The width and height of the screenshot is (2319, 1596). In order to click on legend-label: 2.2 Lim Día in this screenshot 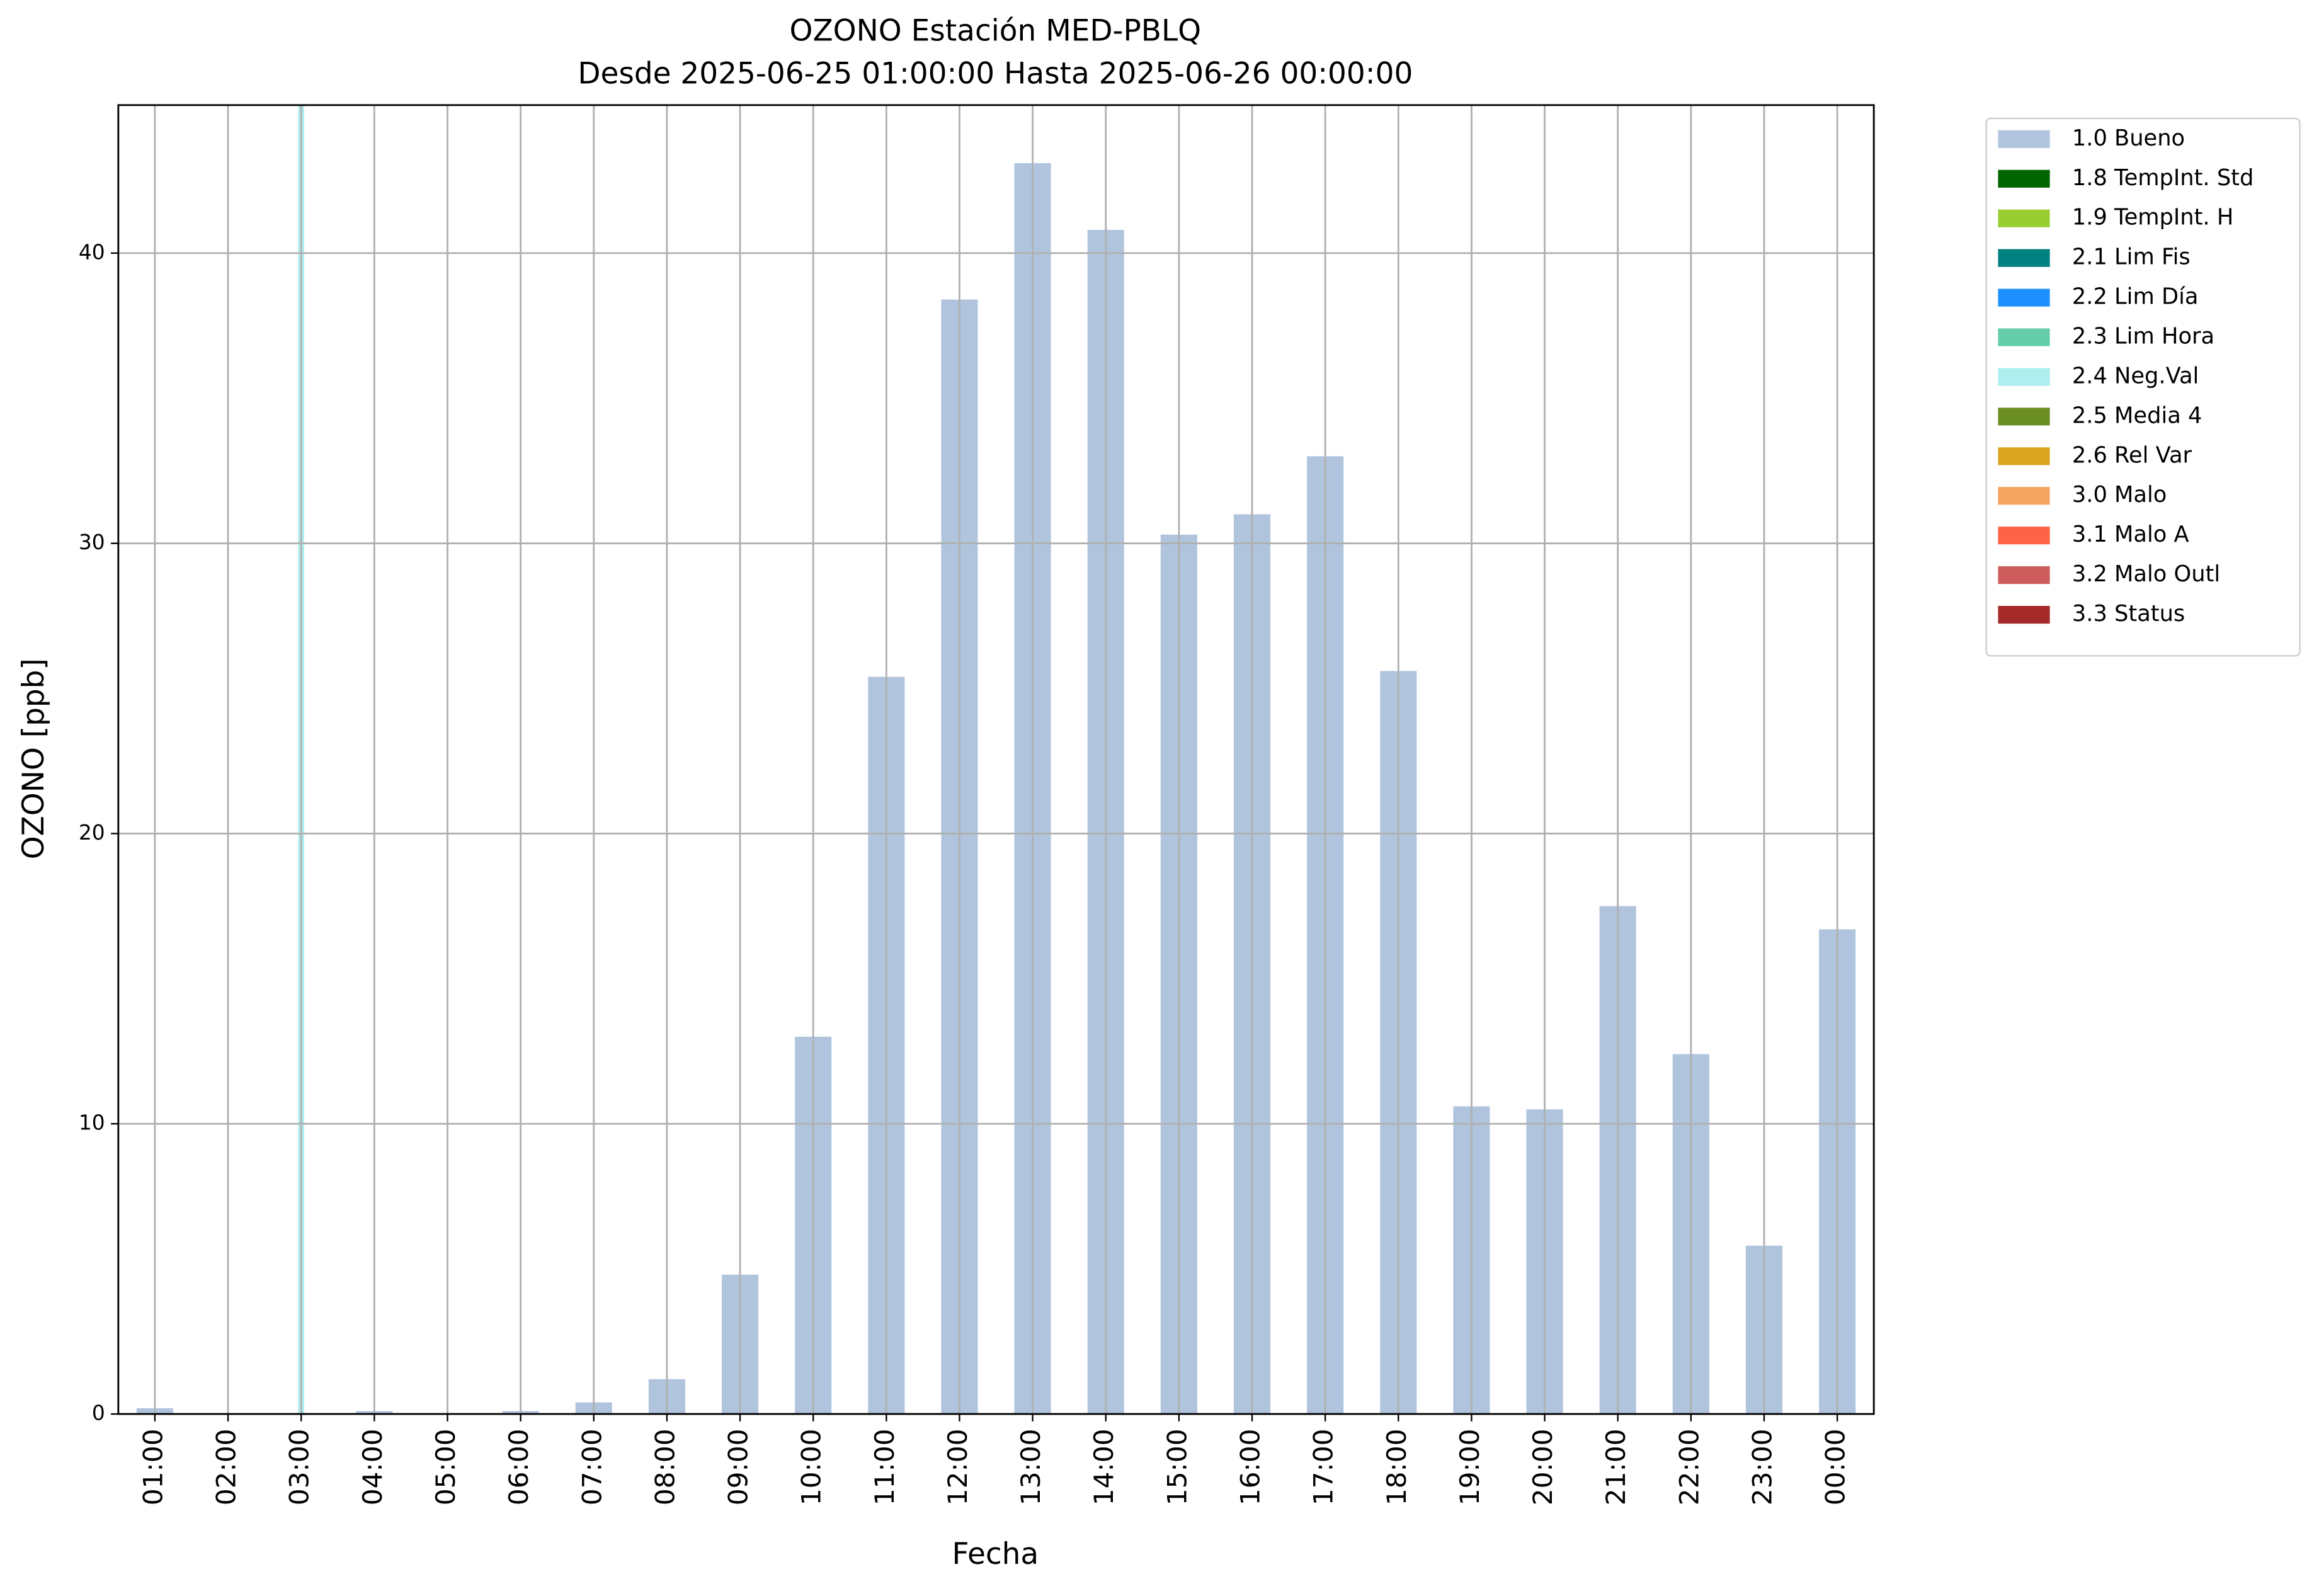, I will do `click(2135, 297)`.